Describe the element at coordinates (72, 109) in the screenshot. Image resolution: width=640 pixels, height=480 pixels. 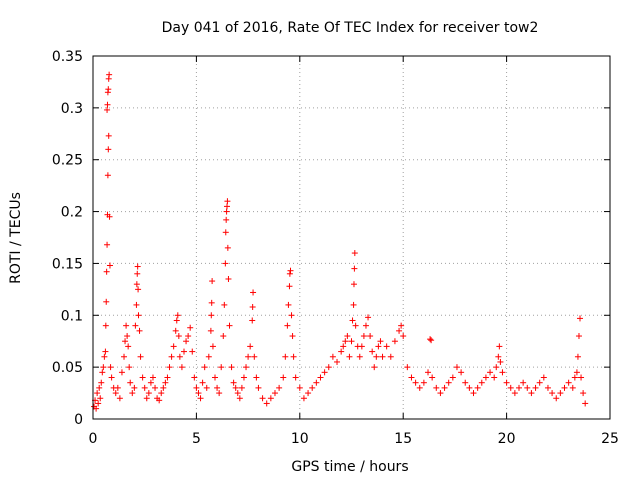
I see `y-tick-label: 0.3` at that location.